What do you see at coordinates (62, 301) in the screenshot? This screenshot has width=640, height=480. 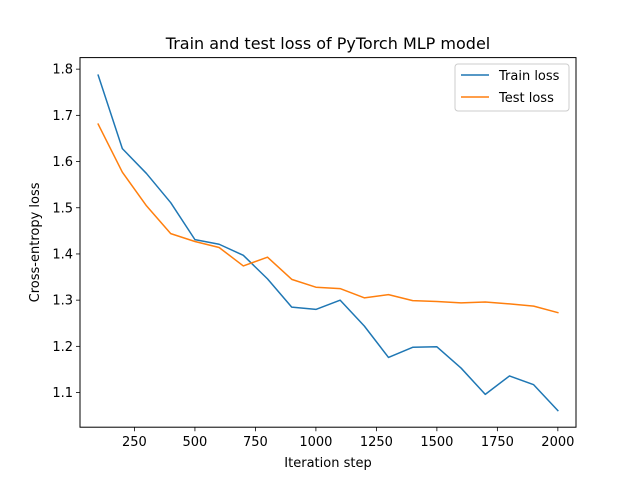 I see `y-tick-label: 1.3` at bounding box center [62, 301].